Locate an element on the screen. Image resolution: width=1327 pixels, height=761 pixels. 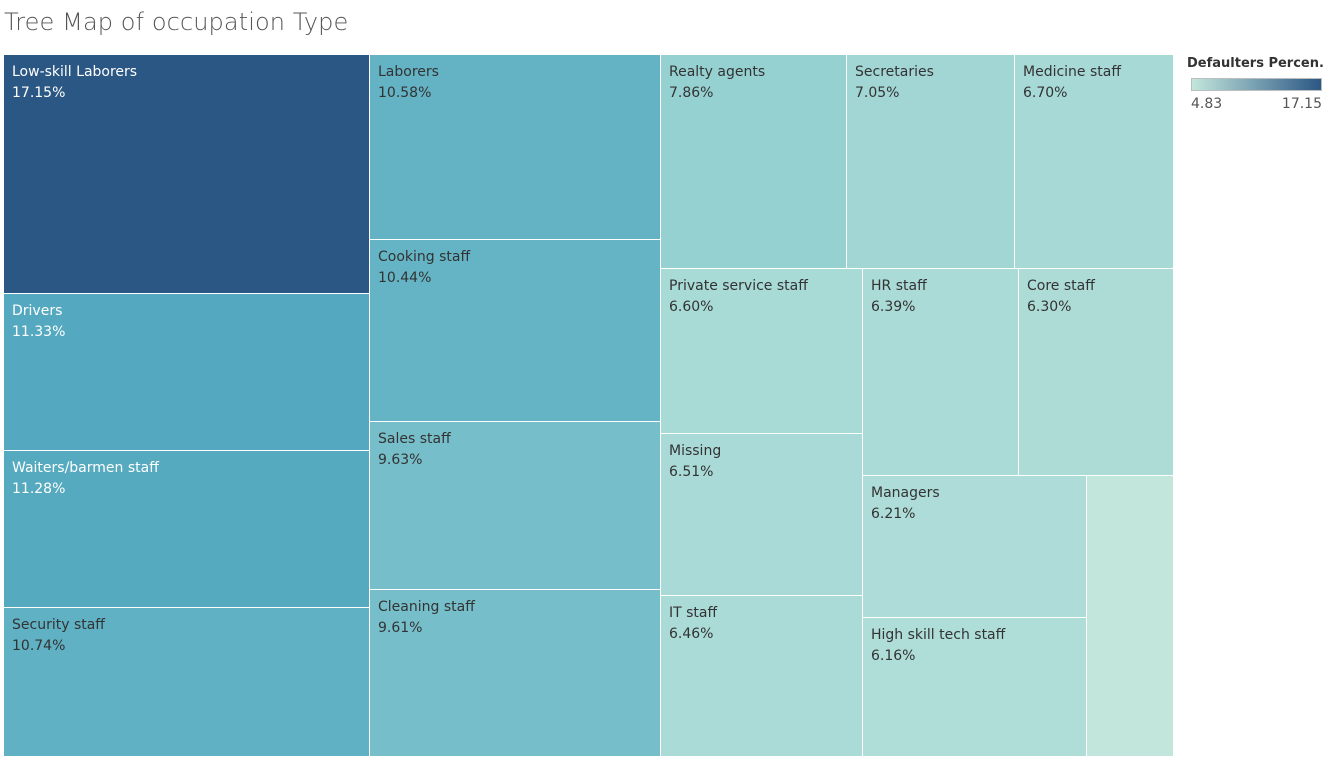
tile-value: 6.30% is located at coordinates (1049, 307).